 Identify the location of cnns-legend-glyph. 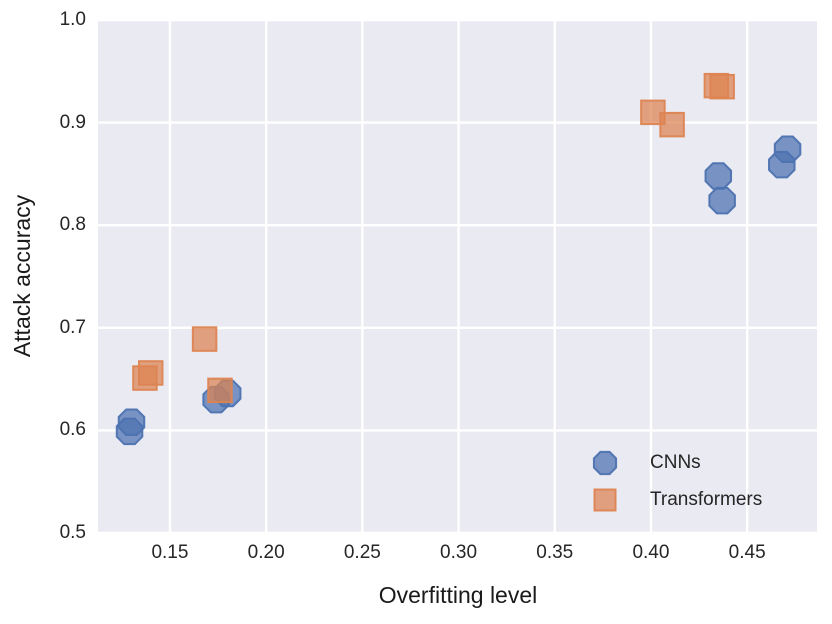
(605, 463).